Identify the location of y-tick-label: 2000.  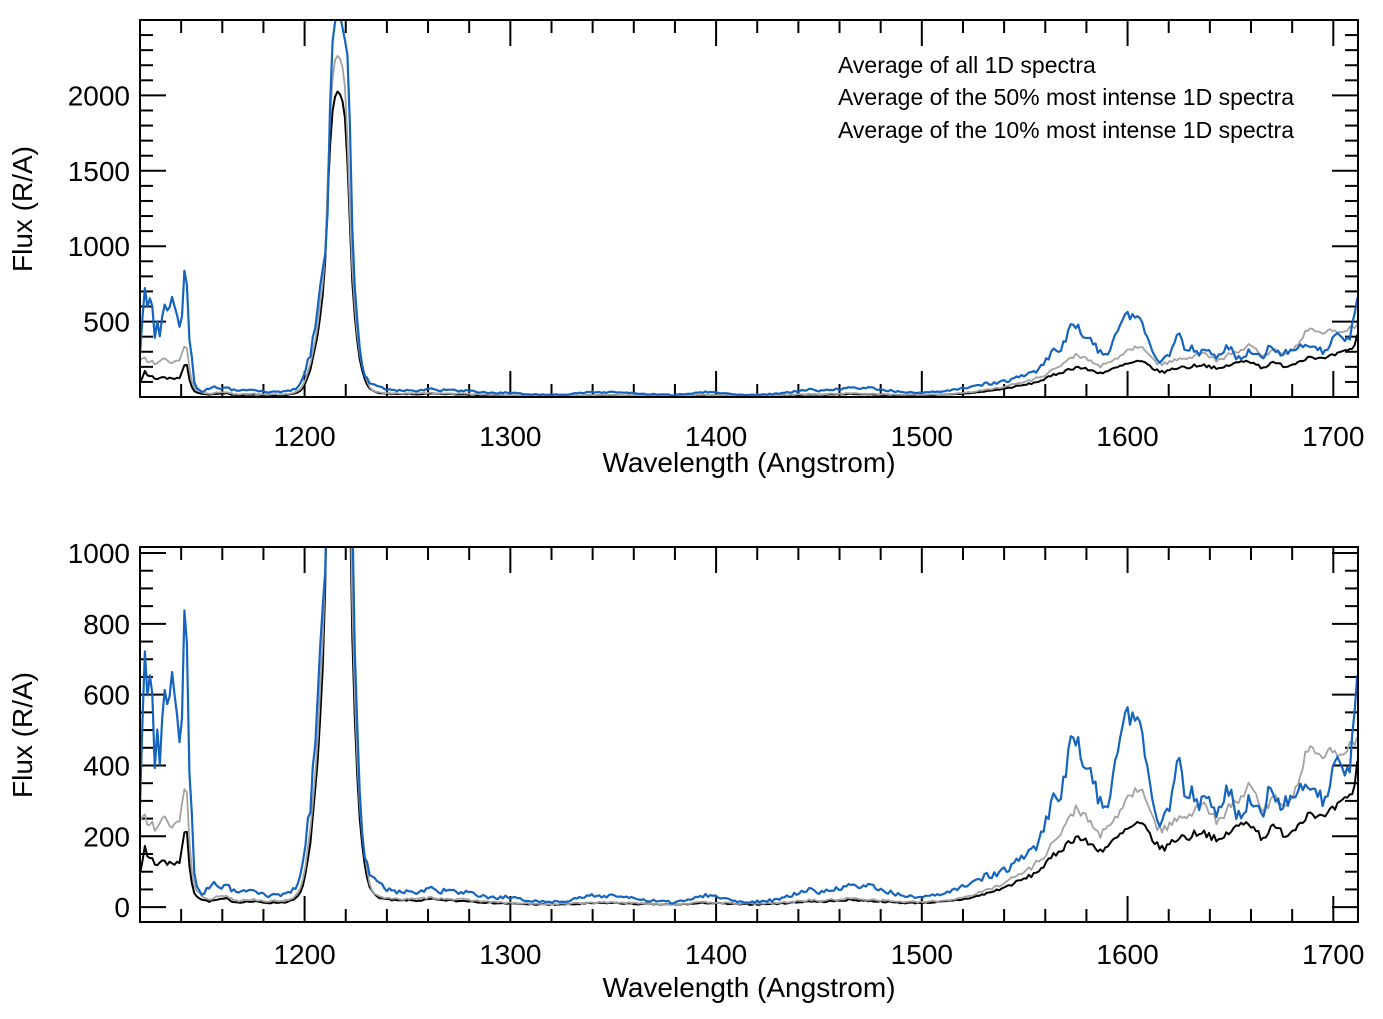
(99, 95).